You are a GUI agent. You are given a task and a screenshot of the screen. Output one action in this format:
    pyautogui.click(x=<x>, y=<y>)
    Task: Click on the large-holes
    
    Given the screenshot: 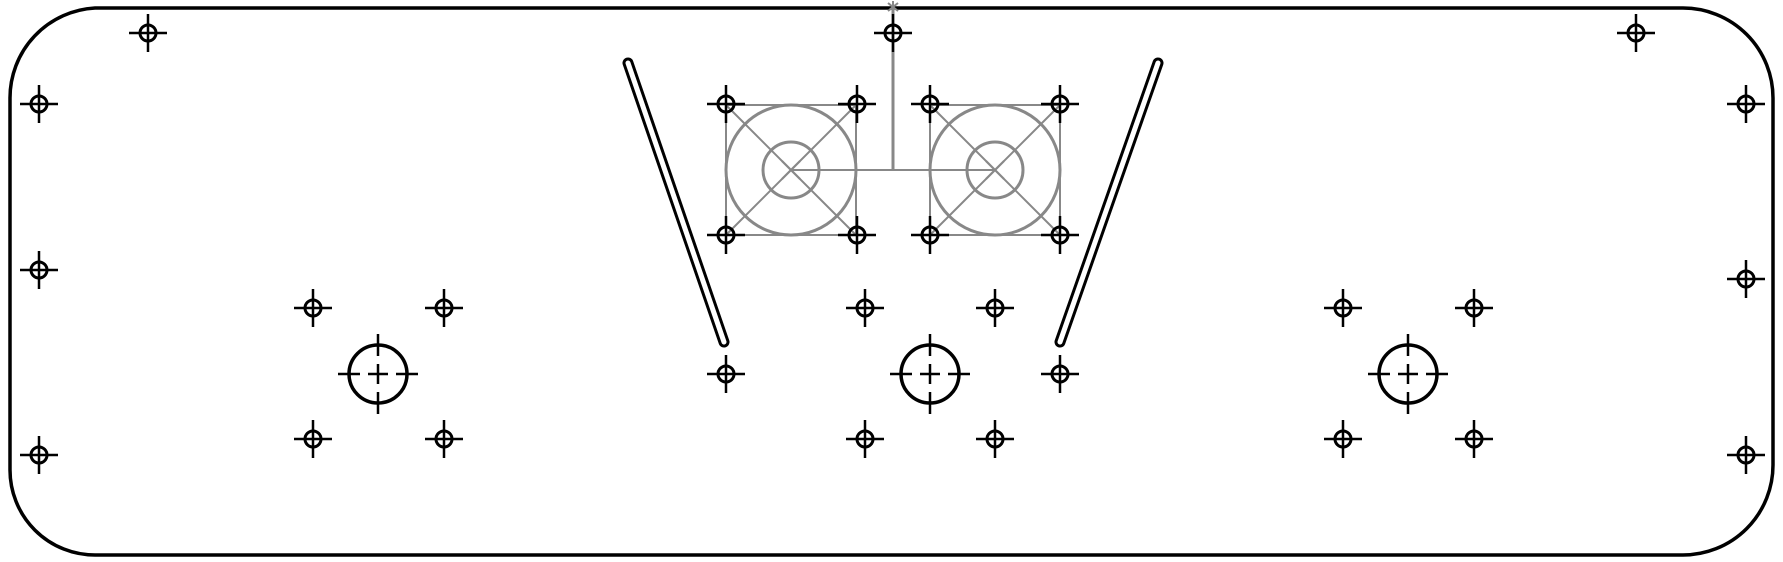 What is the action you would take?
    pyautogui.click(x=893, y=374)
    